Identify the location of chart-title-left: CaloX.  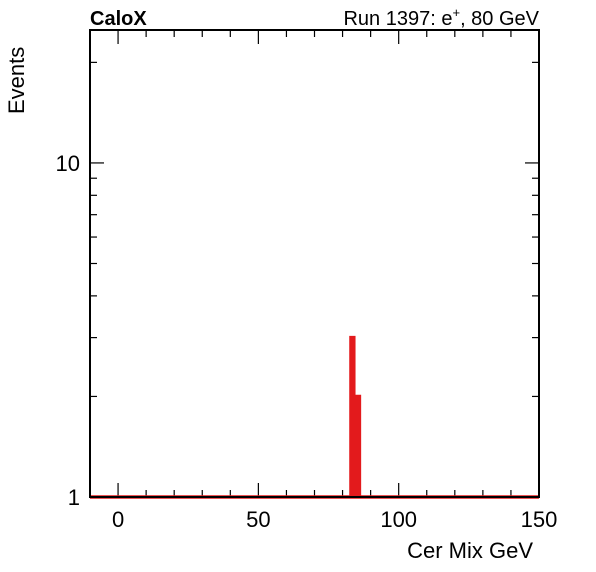
(118, 19).